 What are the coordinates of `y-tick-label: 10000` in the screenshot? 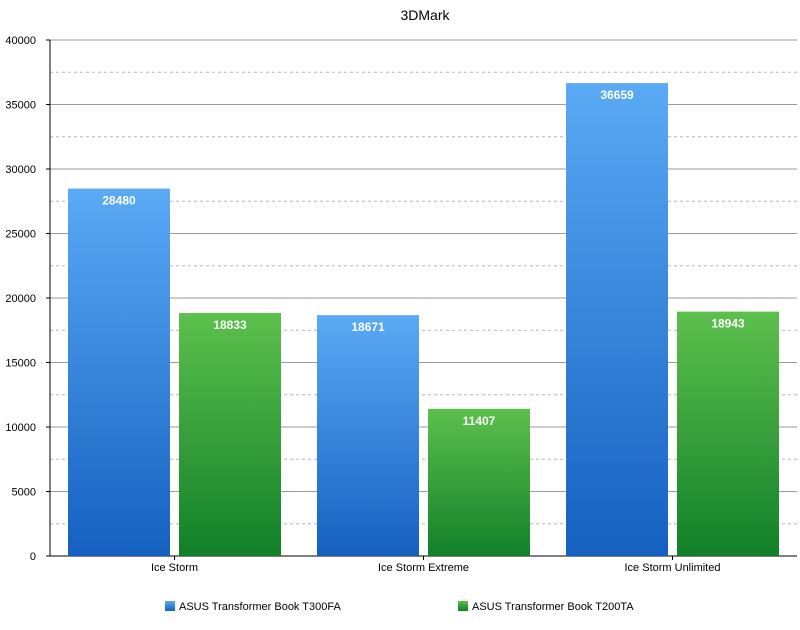 It's located at (20, 428).